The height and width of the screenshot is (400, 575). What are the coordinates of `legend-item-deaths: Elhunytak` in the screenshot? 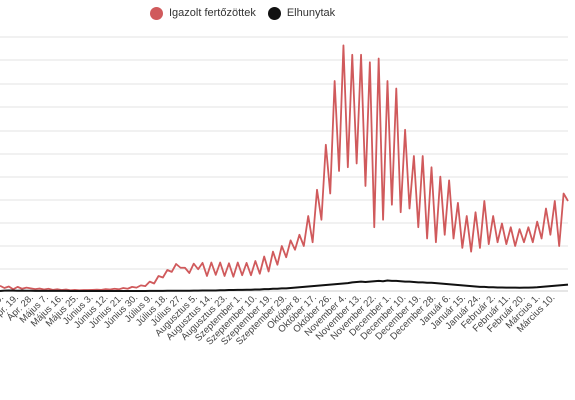 It's located at (301, 13).